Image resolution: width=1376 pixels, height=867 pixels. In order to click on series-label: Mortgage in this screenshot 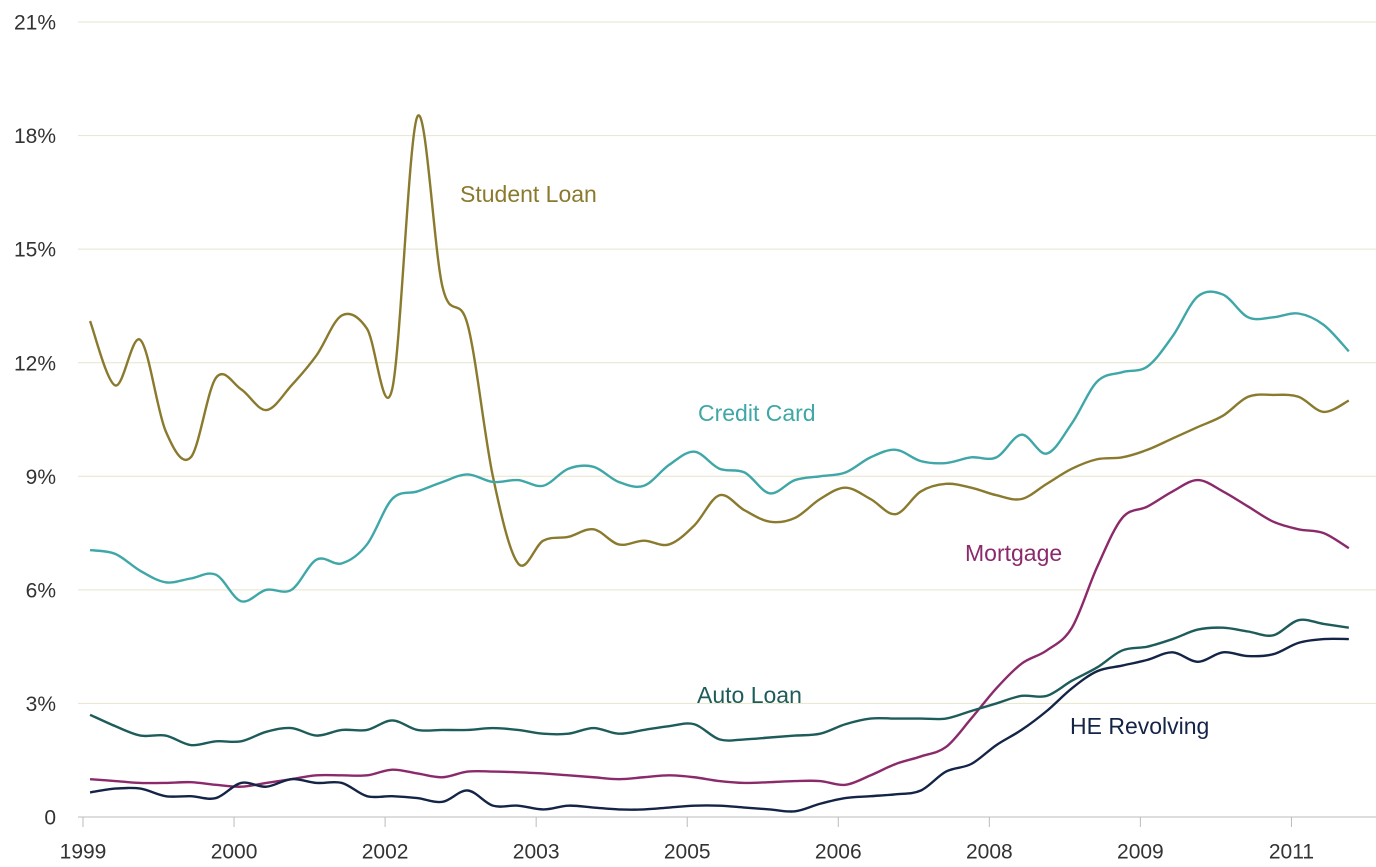, I will do `click(1013, 553)`.